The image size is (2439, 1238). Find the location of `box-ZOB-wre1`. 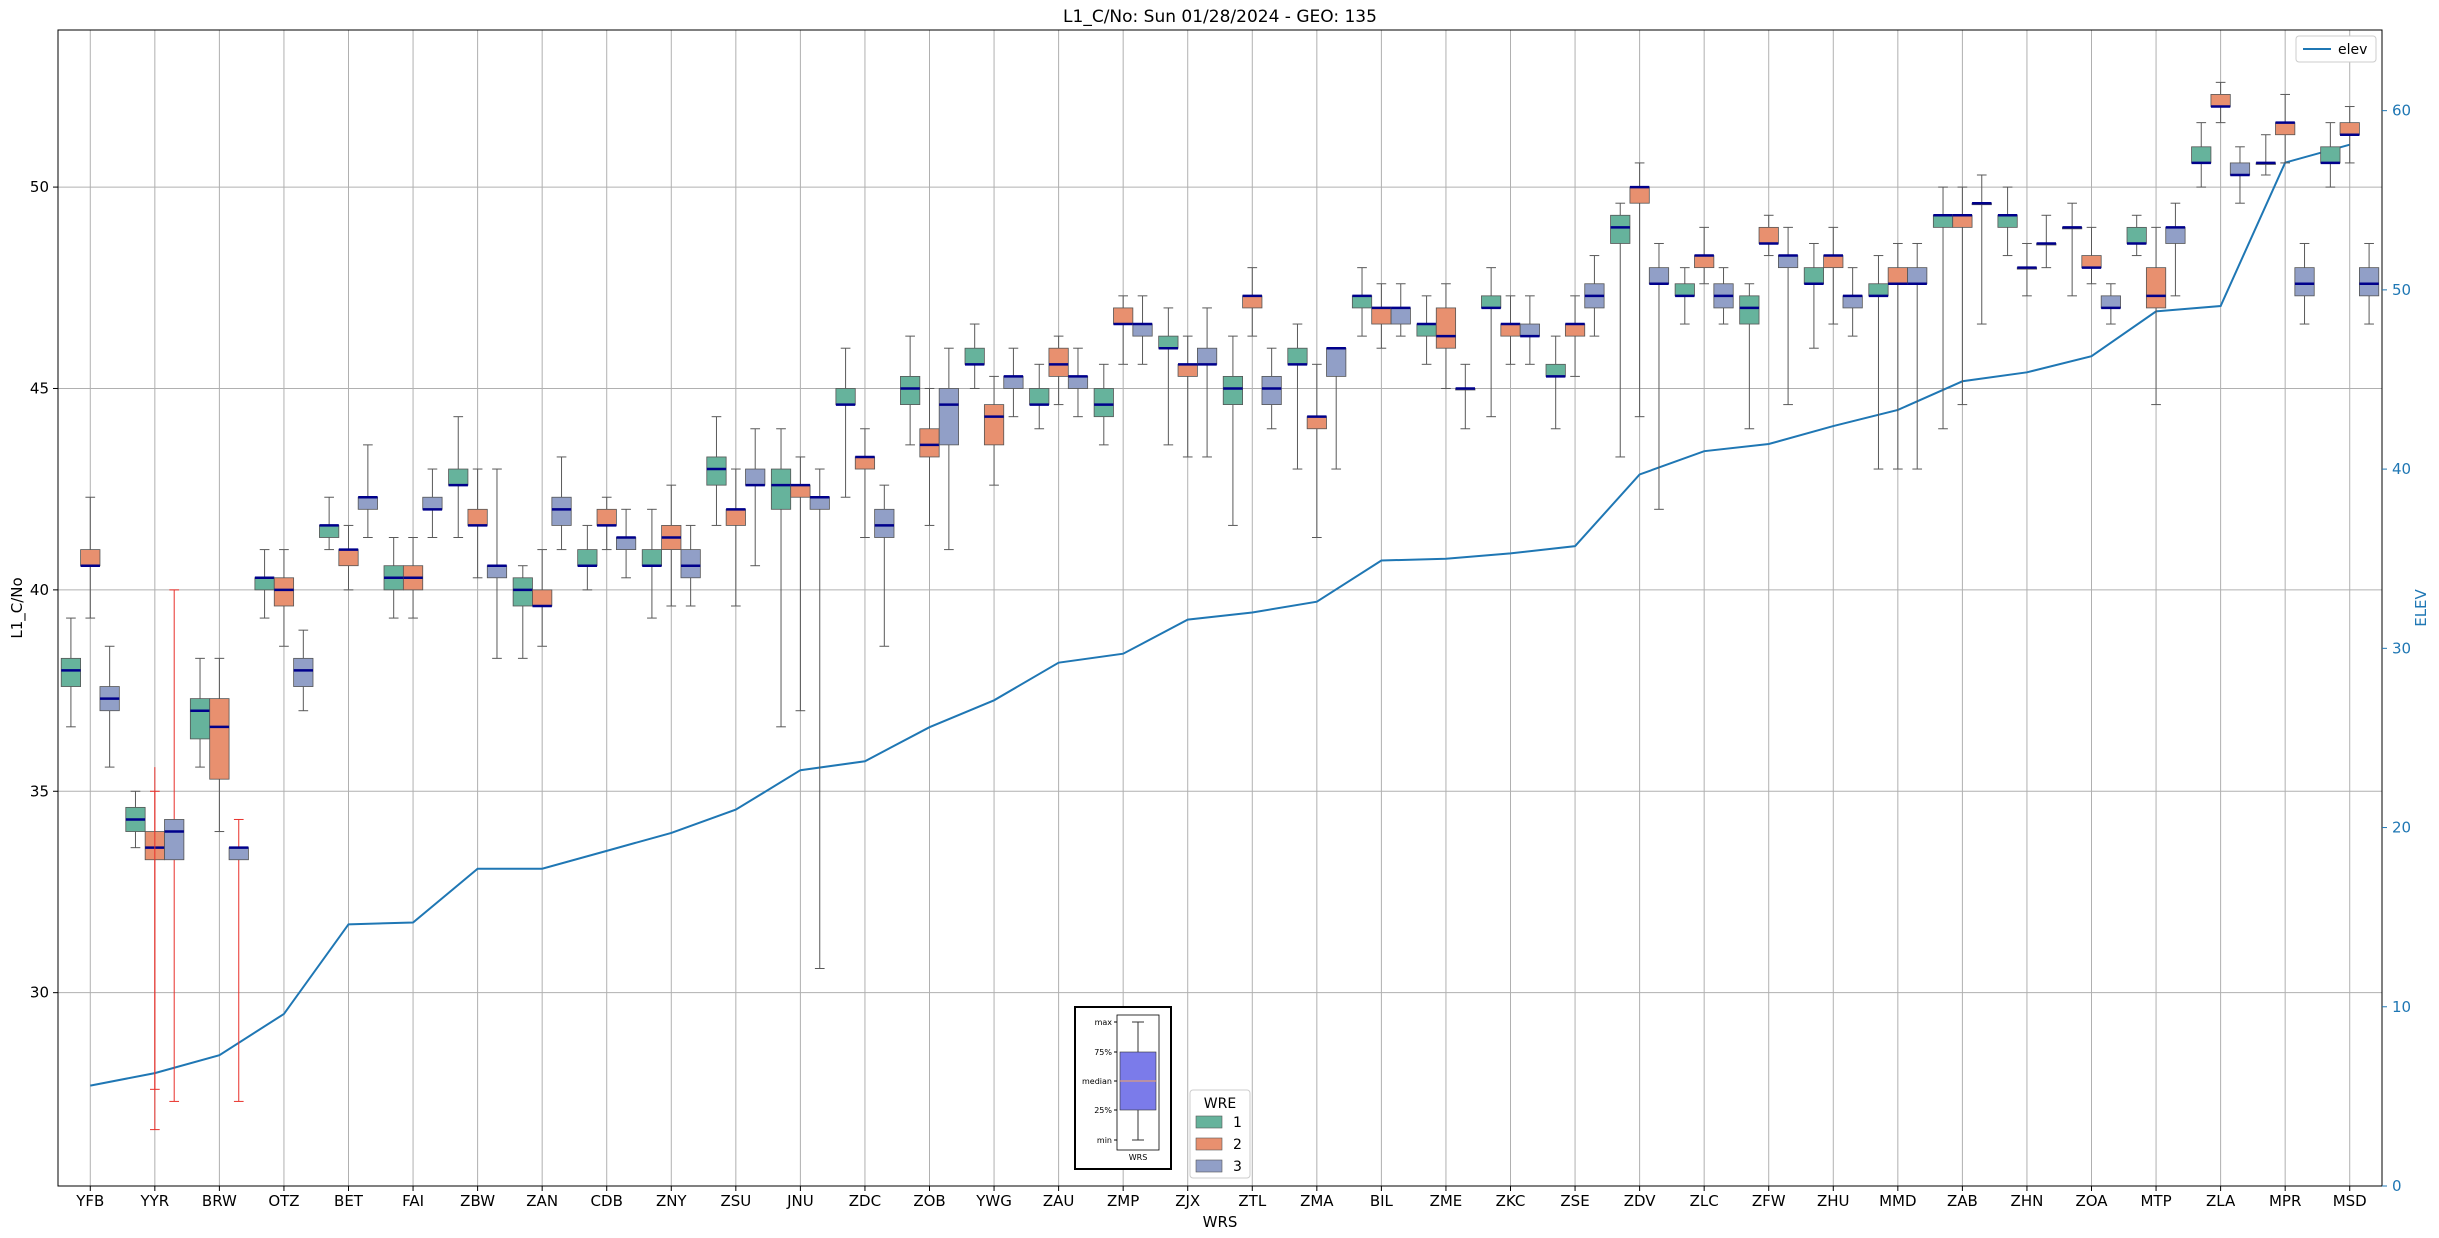

box-ZOB-wre1 is located at coordinates (910, 390).